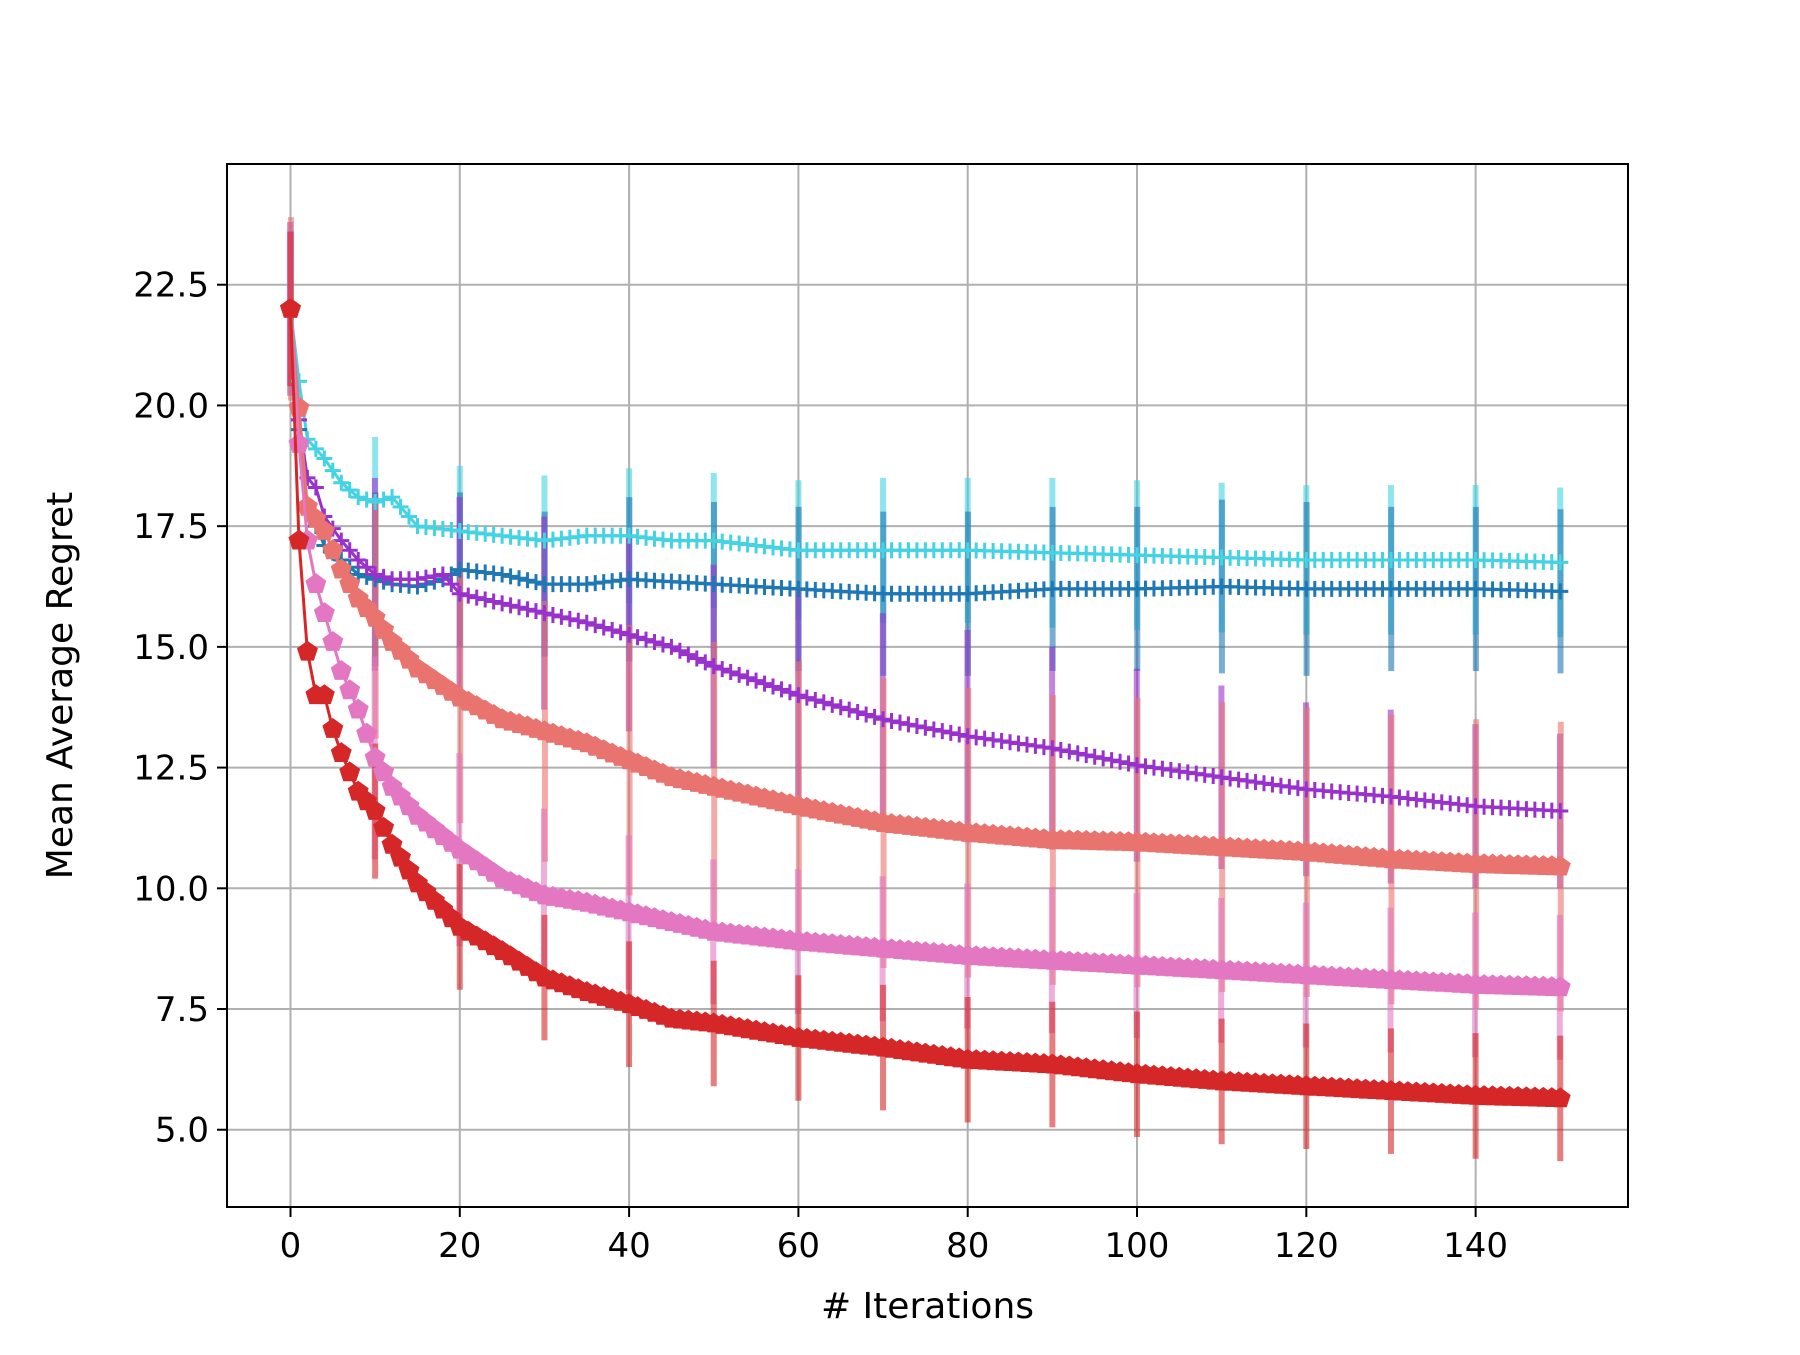 This screenshot has width=1800, height=1355. I want to click on y-tick-label: 12.5, so click(171, 769).